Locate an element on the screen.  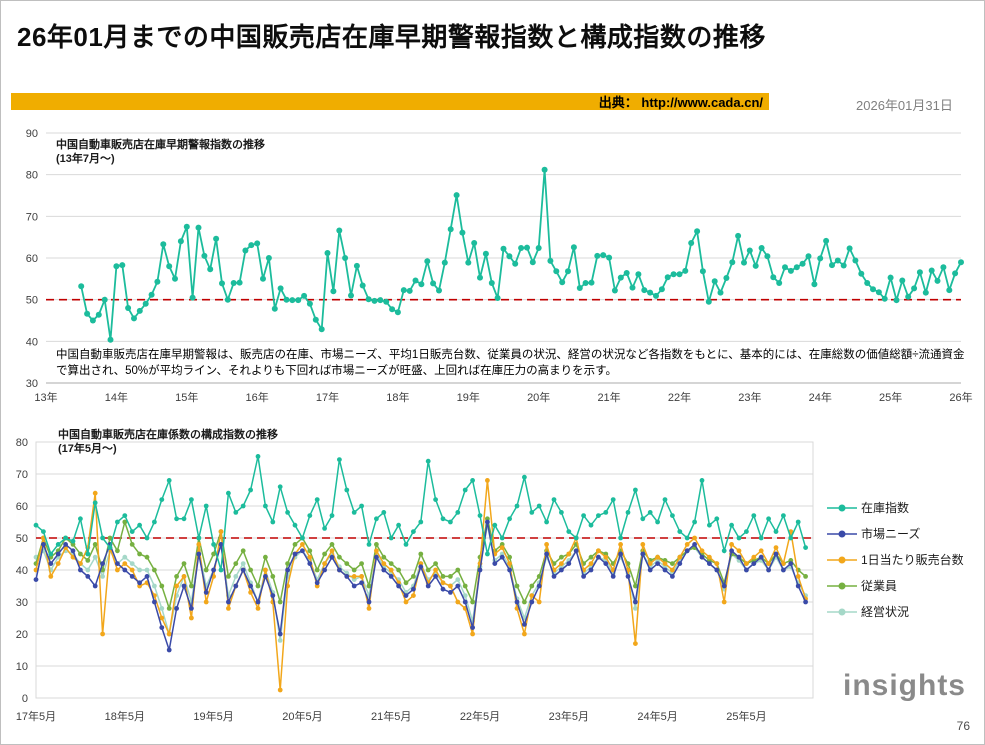
svg-text: 23年 is located at coordinates (749, 397).